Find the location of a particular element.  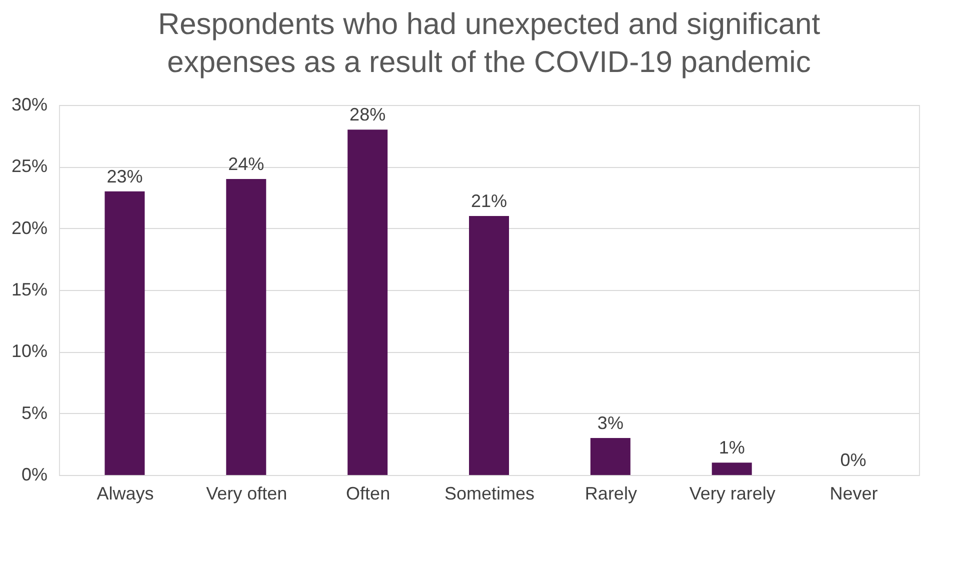

x-tick-label: Never is located at coordinates (854, 494).